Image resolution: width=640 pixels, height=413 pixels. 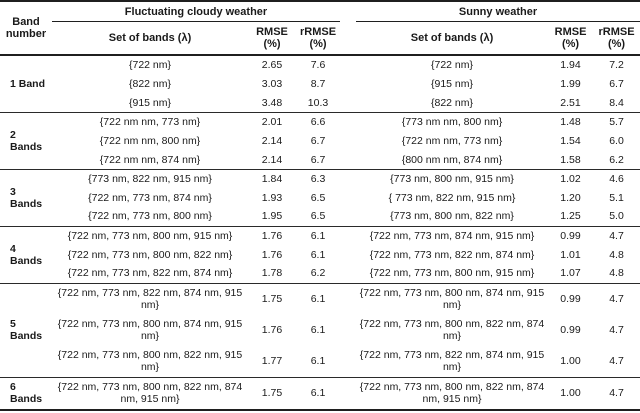 I want to click on sunny-rmse-cell: 1.58, so click(x=570, y=159).